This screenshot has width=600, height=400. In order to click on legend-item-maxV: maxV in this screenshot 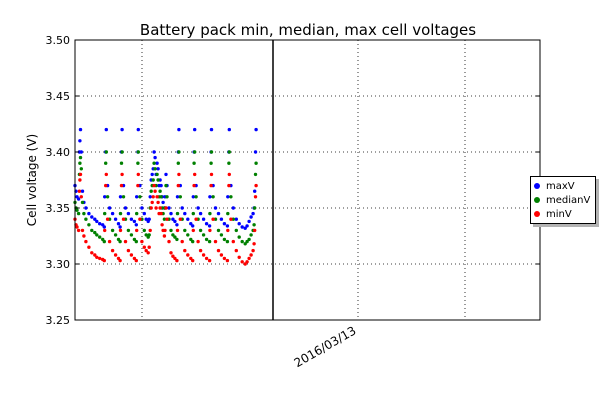, I will do `click(554, 186)`.